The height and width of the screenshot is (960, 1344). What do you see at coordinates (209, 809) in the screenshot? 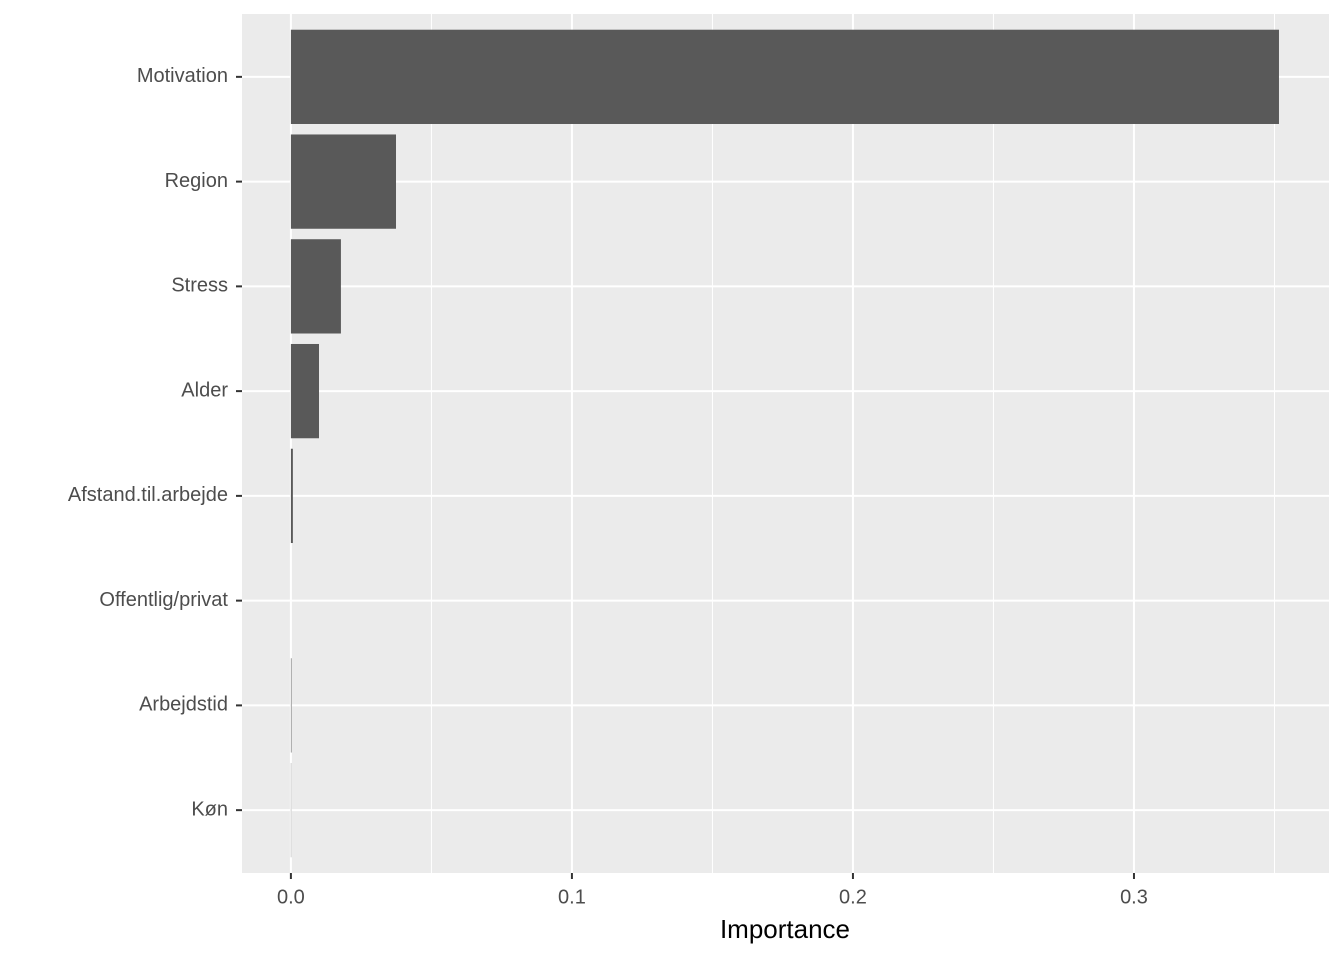
I see `y-tick-label: Køn` at bounding box center [209, 809].